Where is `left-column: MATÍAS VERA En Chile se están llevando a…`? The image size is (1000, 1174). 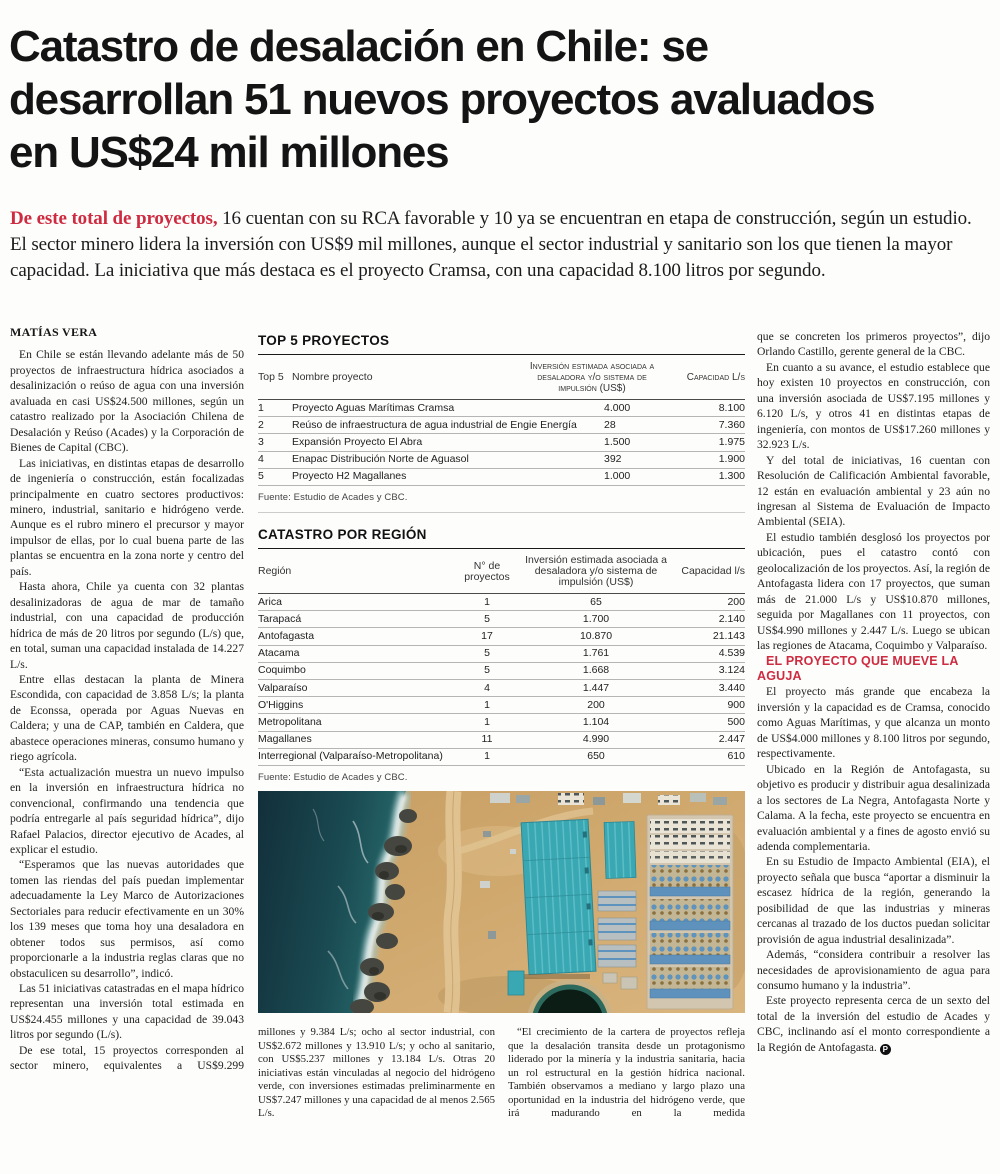 left-column: MATÍAS VERA En Chile se están llevando a… is located at coordinates (127, 699).